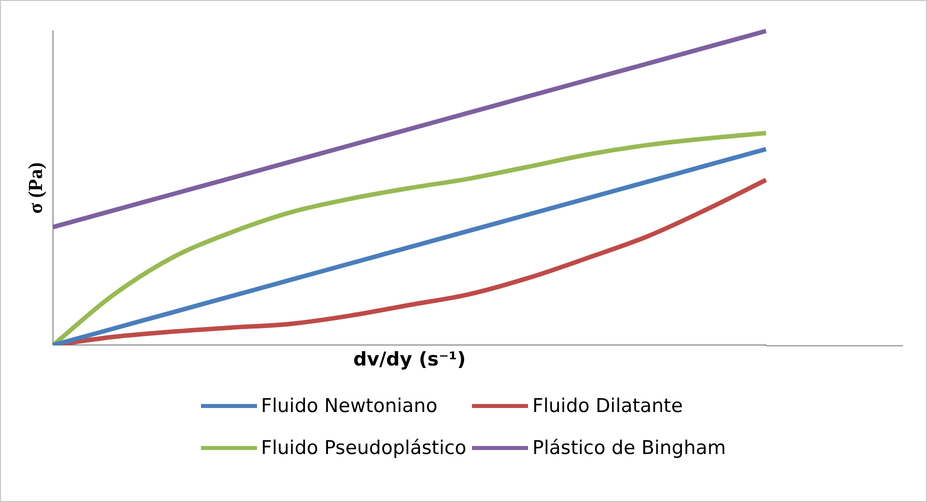 The width and height of the screenshot is (927, 502). I want to click on legend-label: Fluido Pseudoplástico, so click(363, 448).